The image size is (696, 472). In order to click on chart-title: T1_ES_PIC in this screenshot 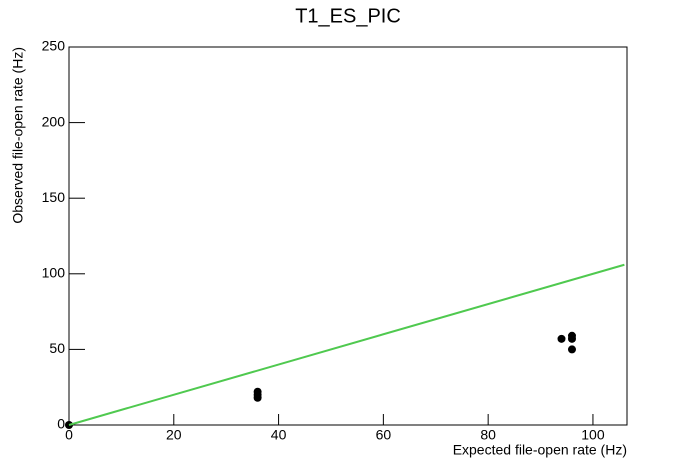, I will do `click(348, 16)`.